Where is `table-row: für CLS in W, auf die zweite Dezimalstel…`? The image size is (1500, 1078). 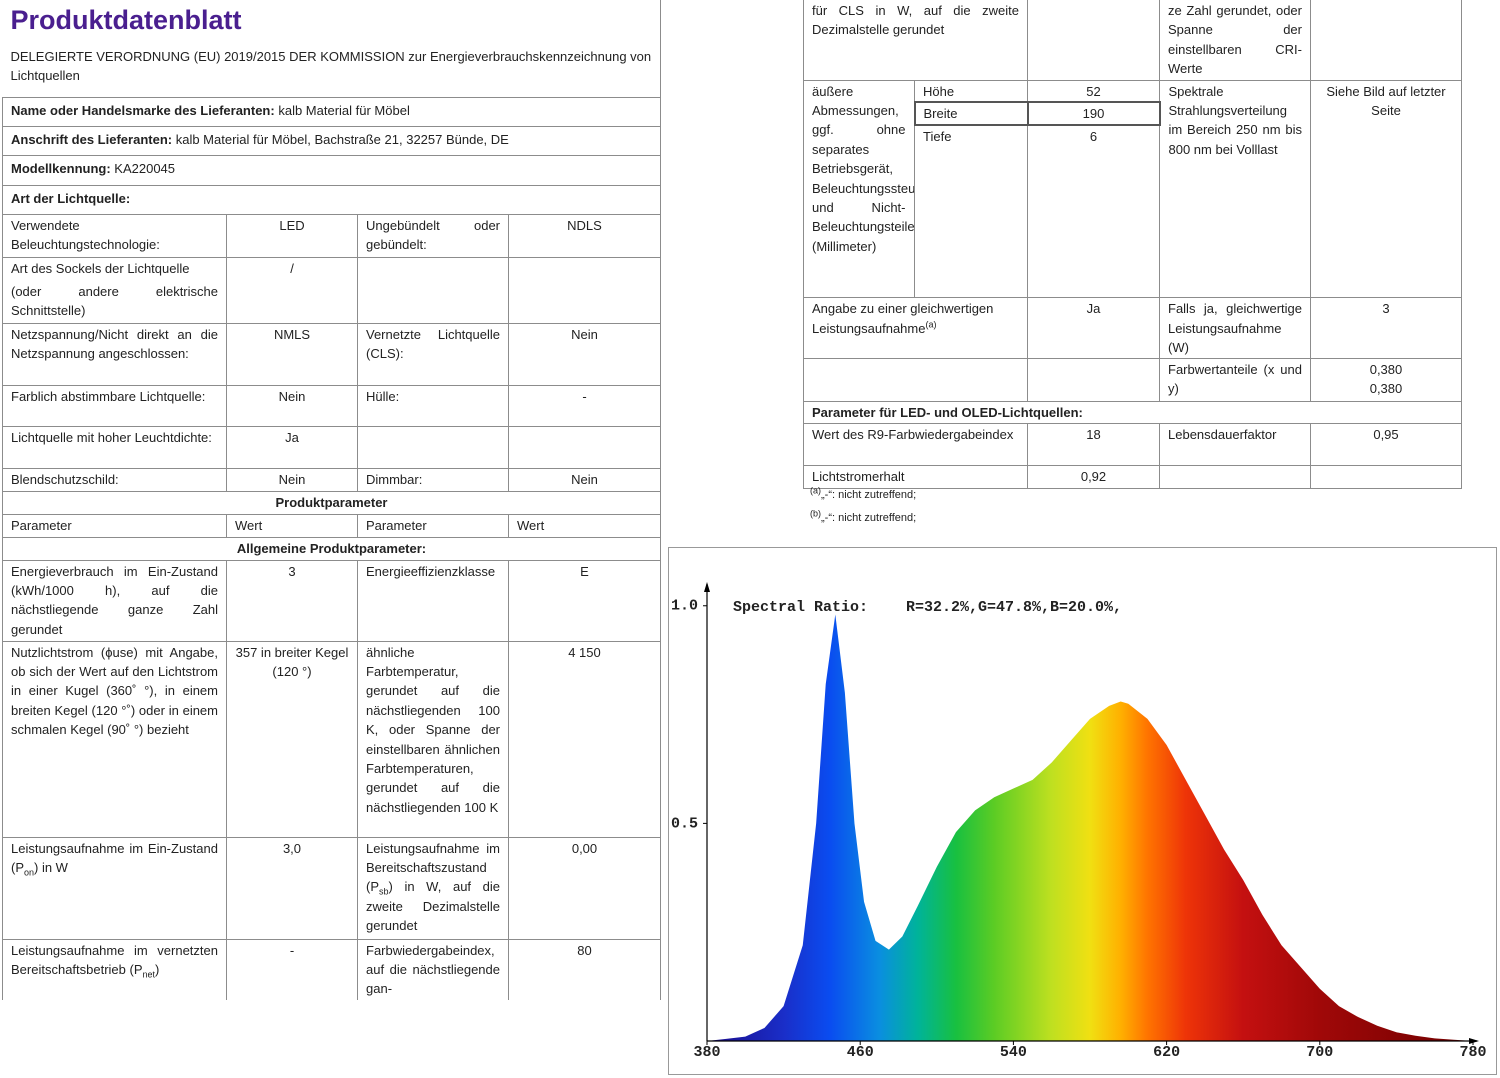
table-row: für CLS in W, auf die zweite Dezimalstel… is located at coordinates (1132, 40).